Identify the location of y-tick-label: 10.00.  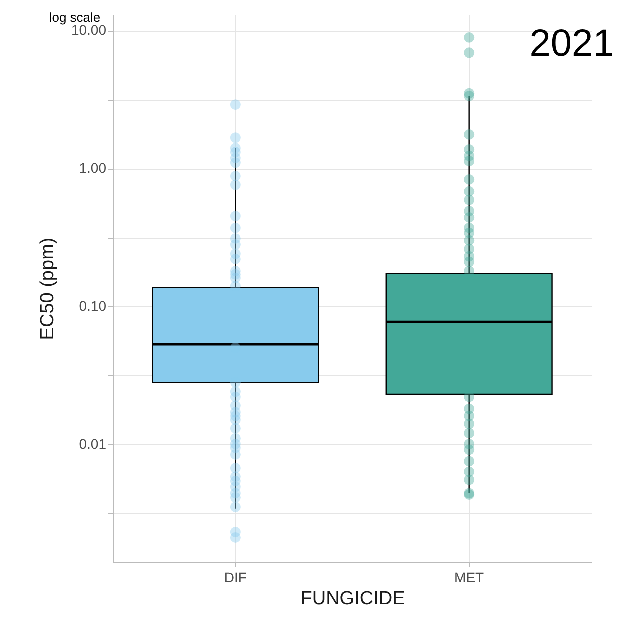
(89, 30).